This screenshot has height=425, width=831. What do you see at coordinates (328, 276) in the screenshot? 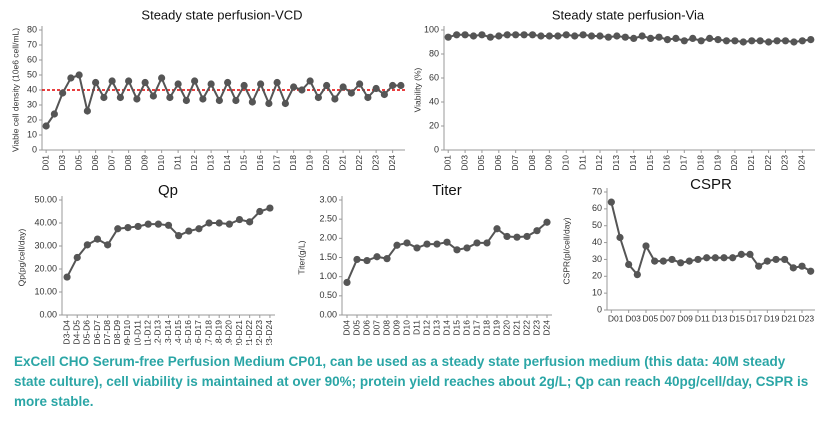
I see `y-tick-label: 1.00` at bounding box center [328, 276].